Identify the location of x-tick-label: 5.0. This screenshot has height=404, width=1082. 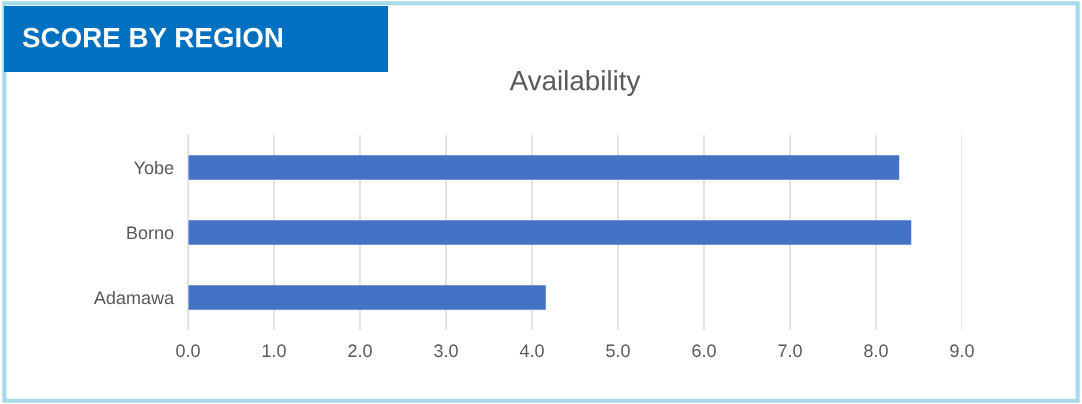
(618, 351).